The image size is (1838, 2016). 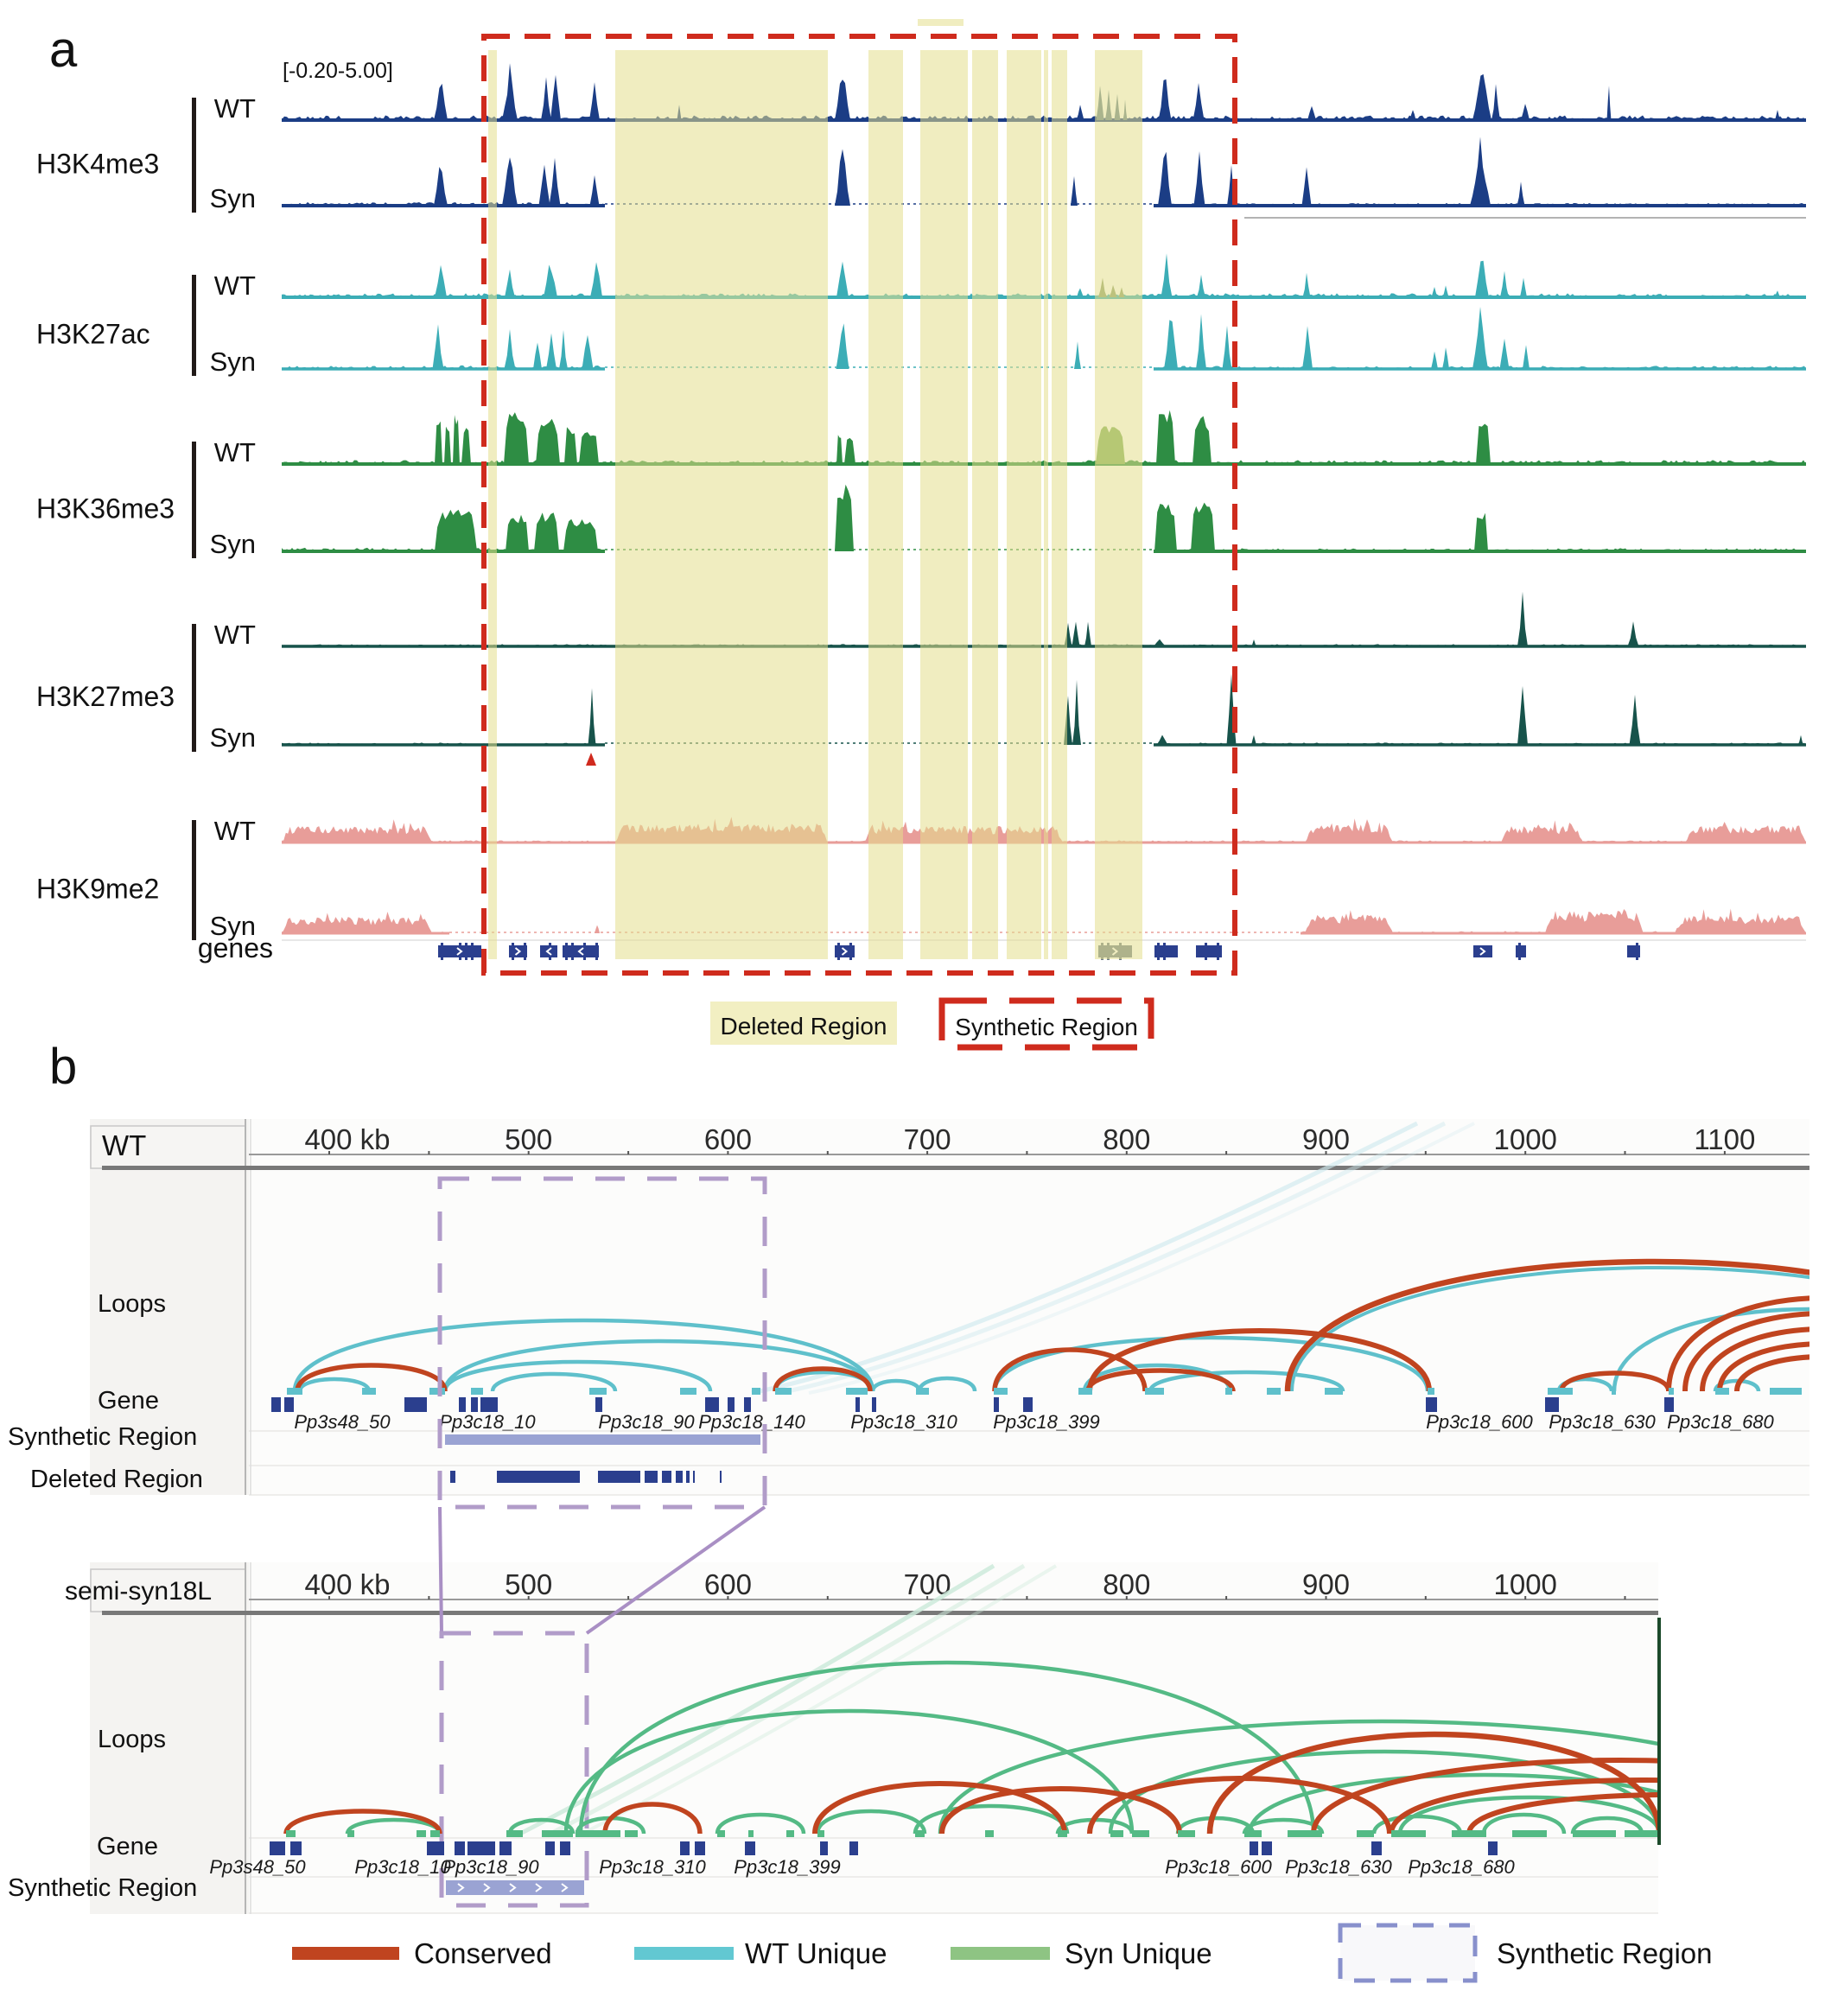 I want to click on svg-text: semi-syn18L, so click(x=138, y=1591).